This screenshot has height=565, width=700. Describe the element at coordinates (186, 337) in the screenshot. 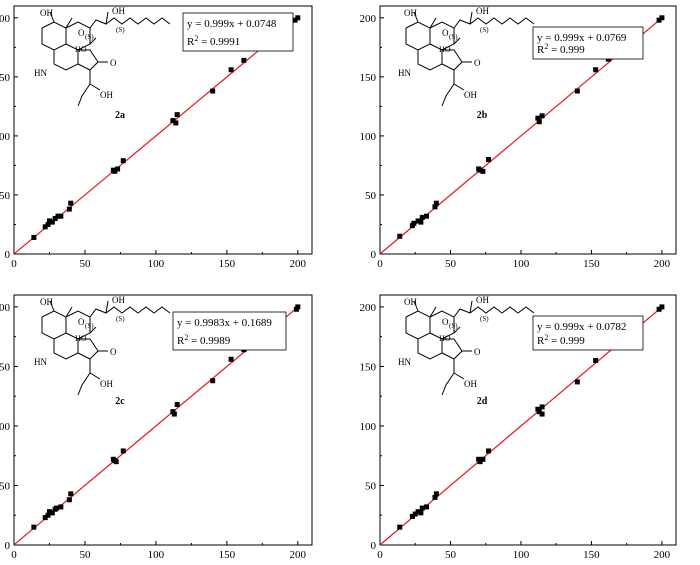

I see `r-squared-superscript: 2` at that location.